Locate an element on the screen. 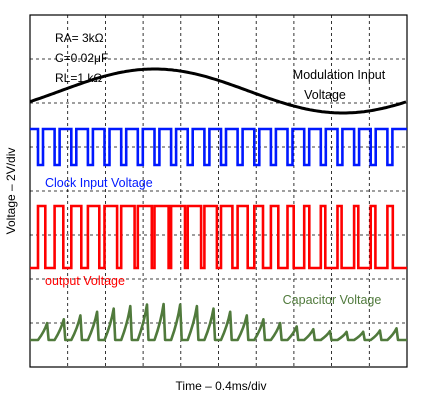 This screenshot has height=403, width=421. series-clock-input-voltage is located at coordinates (218, 147).